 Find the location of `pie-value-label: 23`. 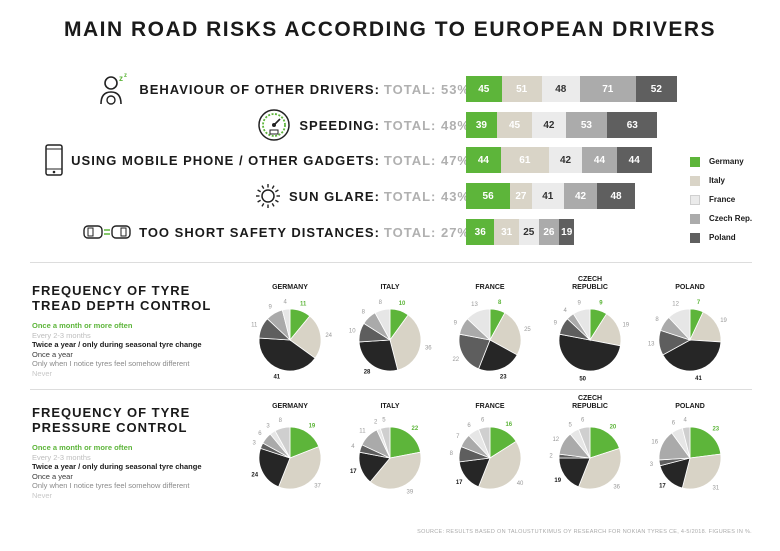

pie-value-label: 23 is located at coordinates (715, 430).